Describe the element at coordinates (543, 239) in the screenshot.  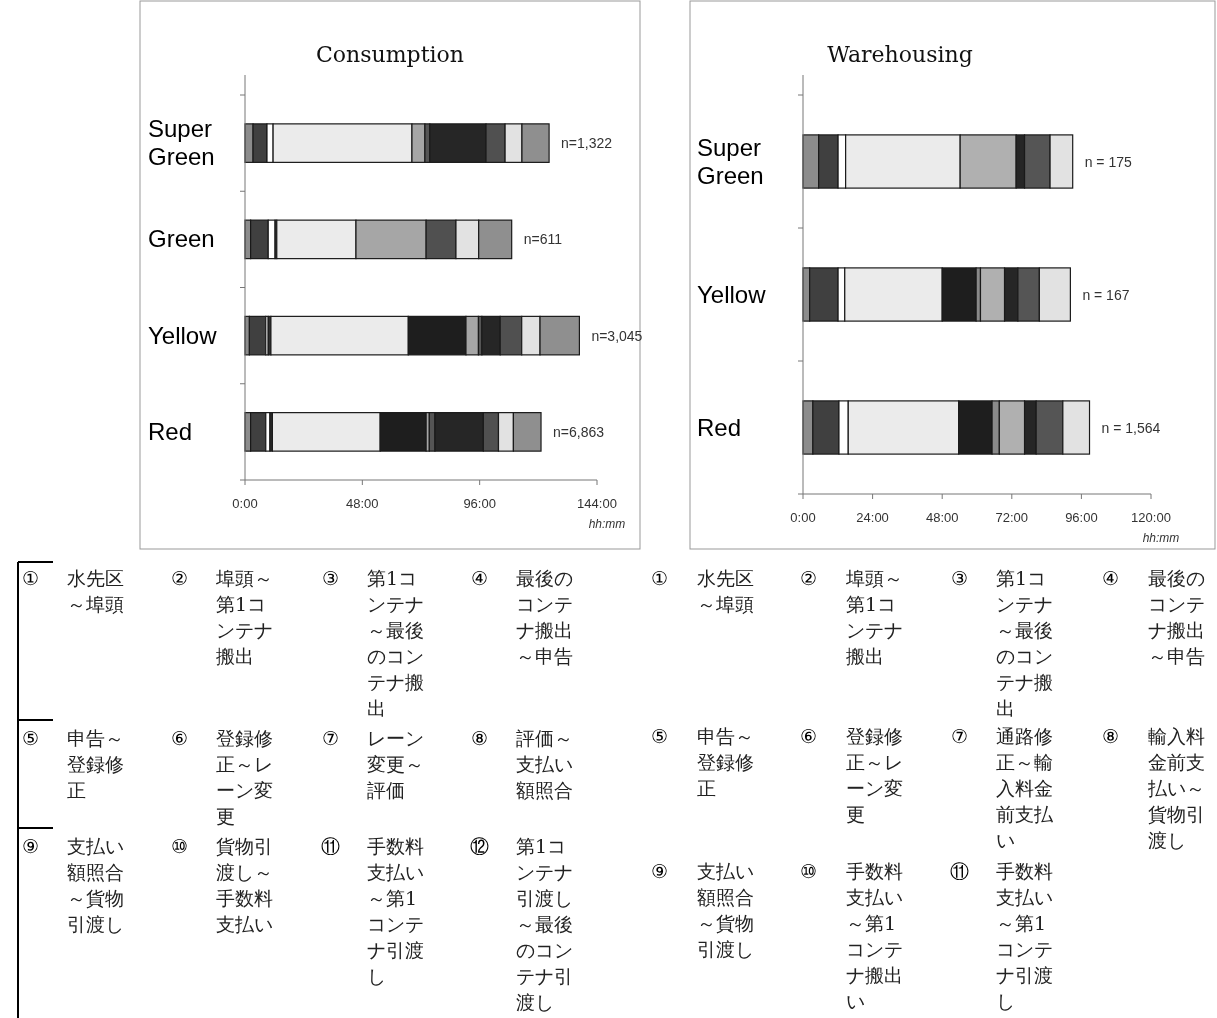
I see `annotation: n=611` at that location.